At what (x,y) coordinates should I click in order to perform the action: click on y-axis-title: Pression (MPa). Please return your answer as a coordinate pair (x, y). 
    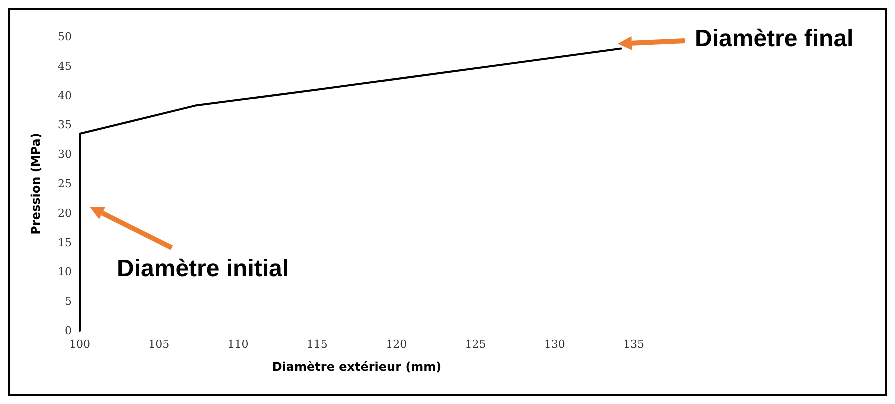
    Looking at the image, I should click on (36, 184).